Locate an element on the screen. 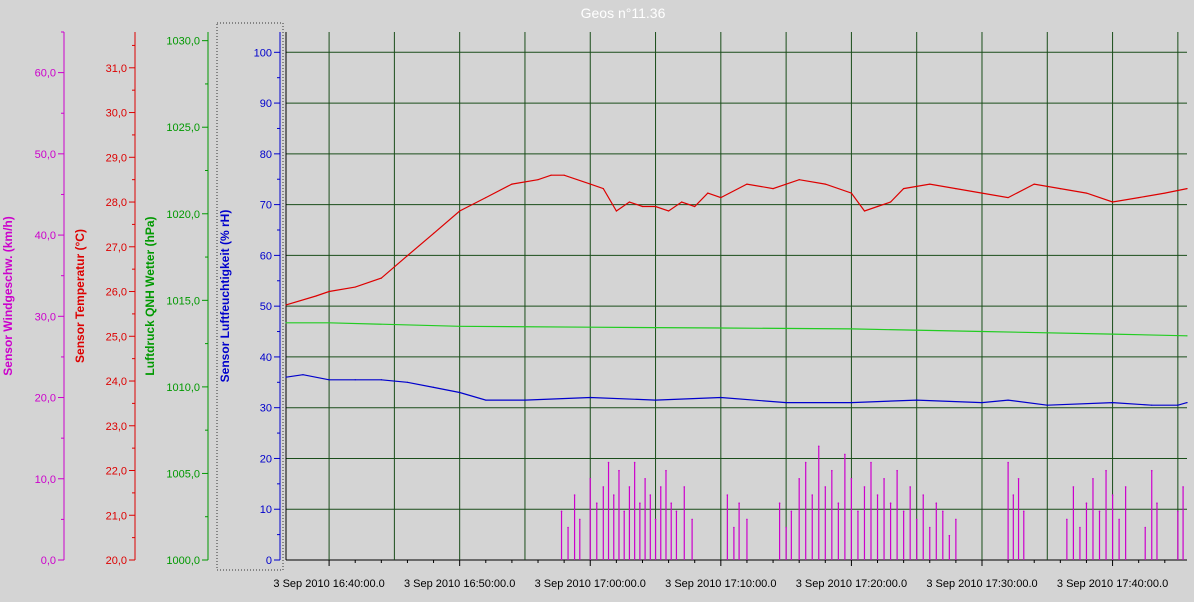 The width and height of the screenshot is (1194, 602). y-tick-label-humidity: 70 is located at coordinates (266, 206).